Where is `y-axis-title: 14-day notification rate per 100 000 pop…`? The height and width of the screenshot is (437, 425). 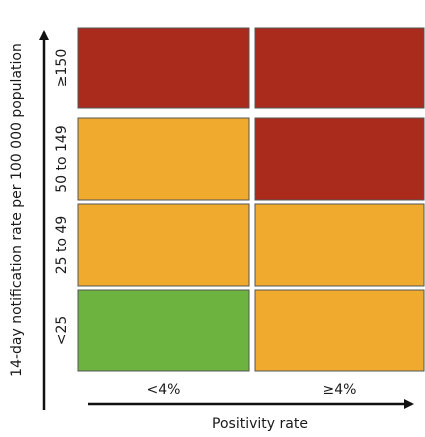 y-axis-title: 14-day notification rate per 100 000 pop… is located at coordinates (17, 210).